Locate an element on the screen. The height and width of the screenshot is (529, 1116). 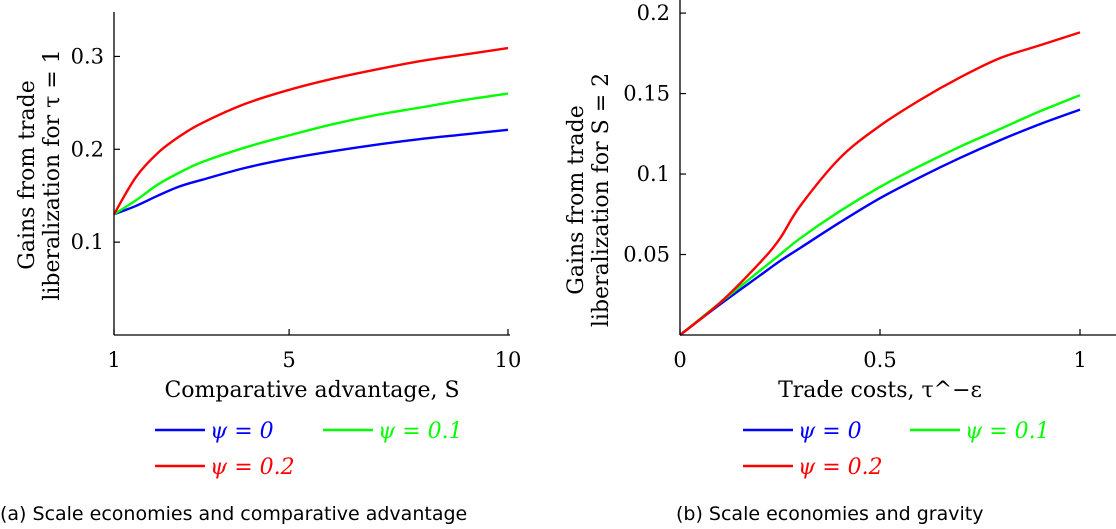
panel-a-legend-label-1: ψ = 0.1 is located at coordinates (420, 431).